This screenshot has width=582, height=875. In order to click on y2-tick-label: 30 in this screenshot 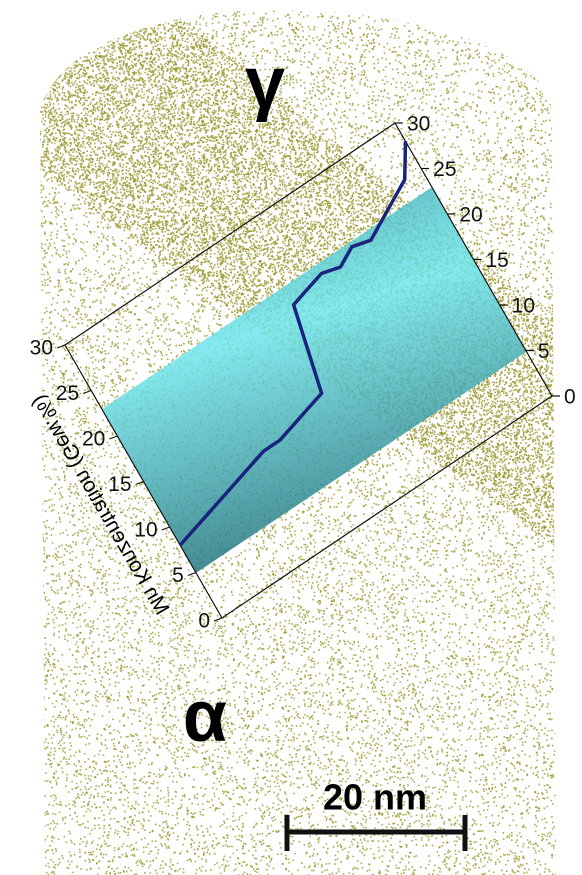, I will do `click(418, 124)`.